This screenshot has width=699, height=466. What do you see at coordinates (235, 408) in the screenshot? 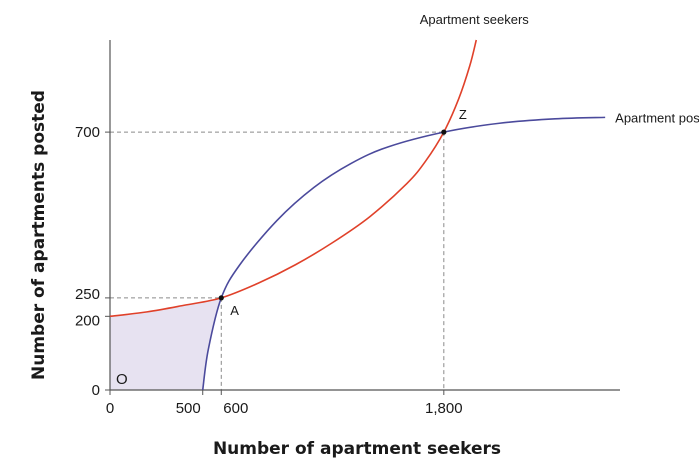
I see `x-tick-label: 600` at bounding box center [235, 408].